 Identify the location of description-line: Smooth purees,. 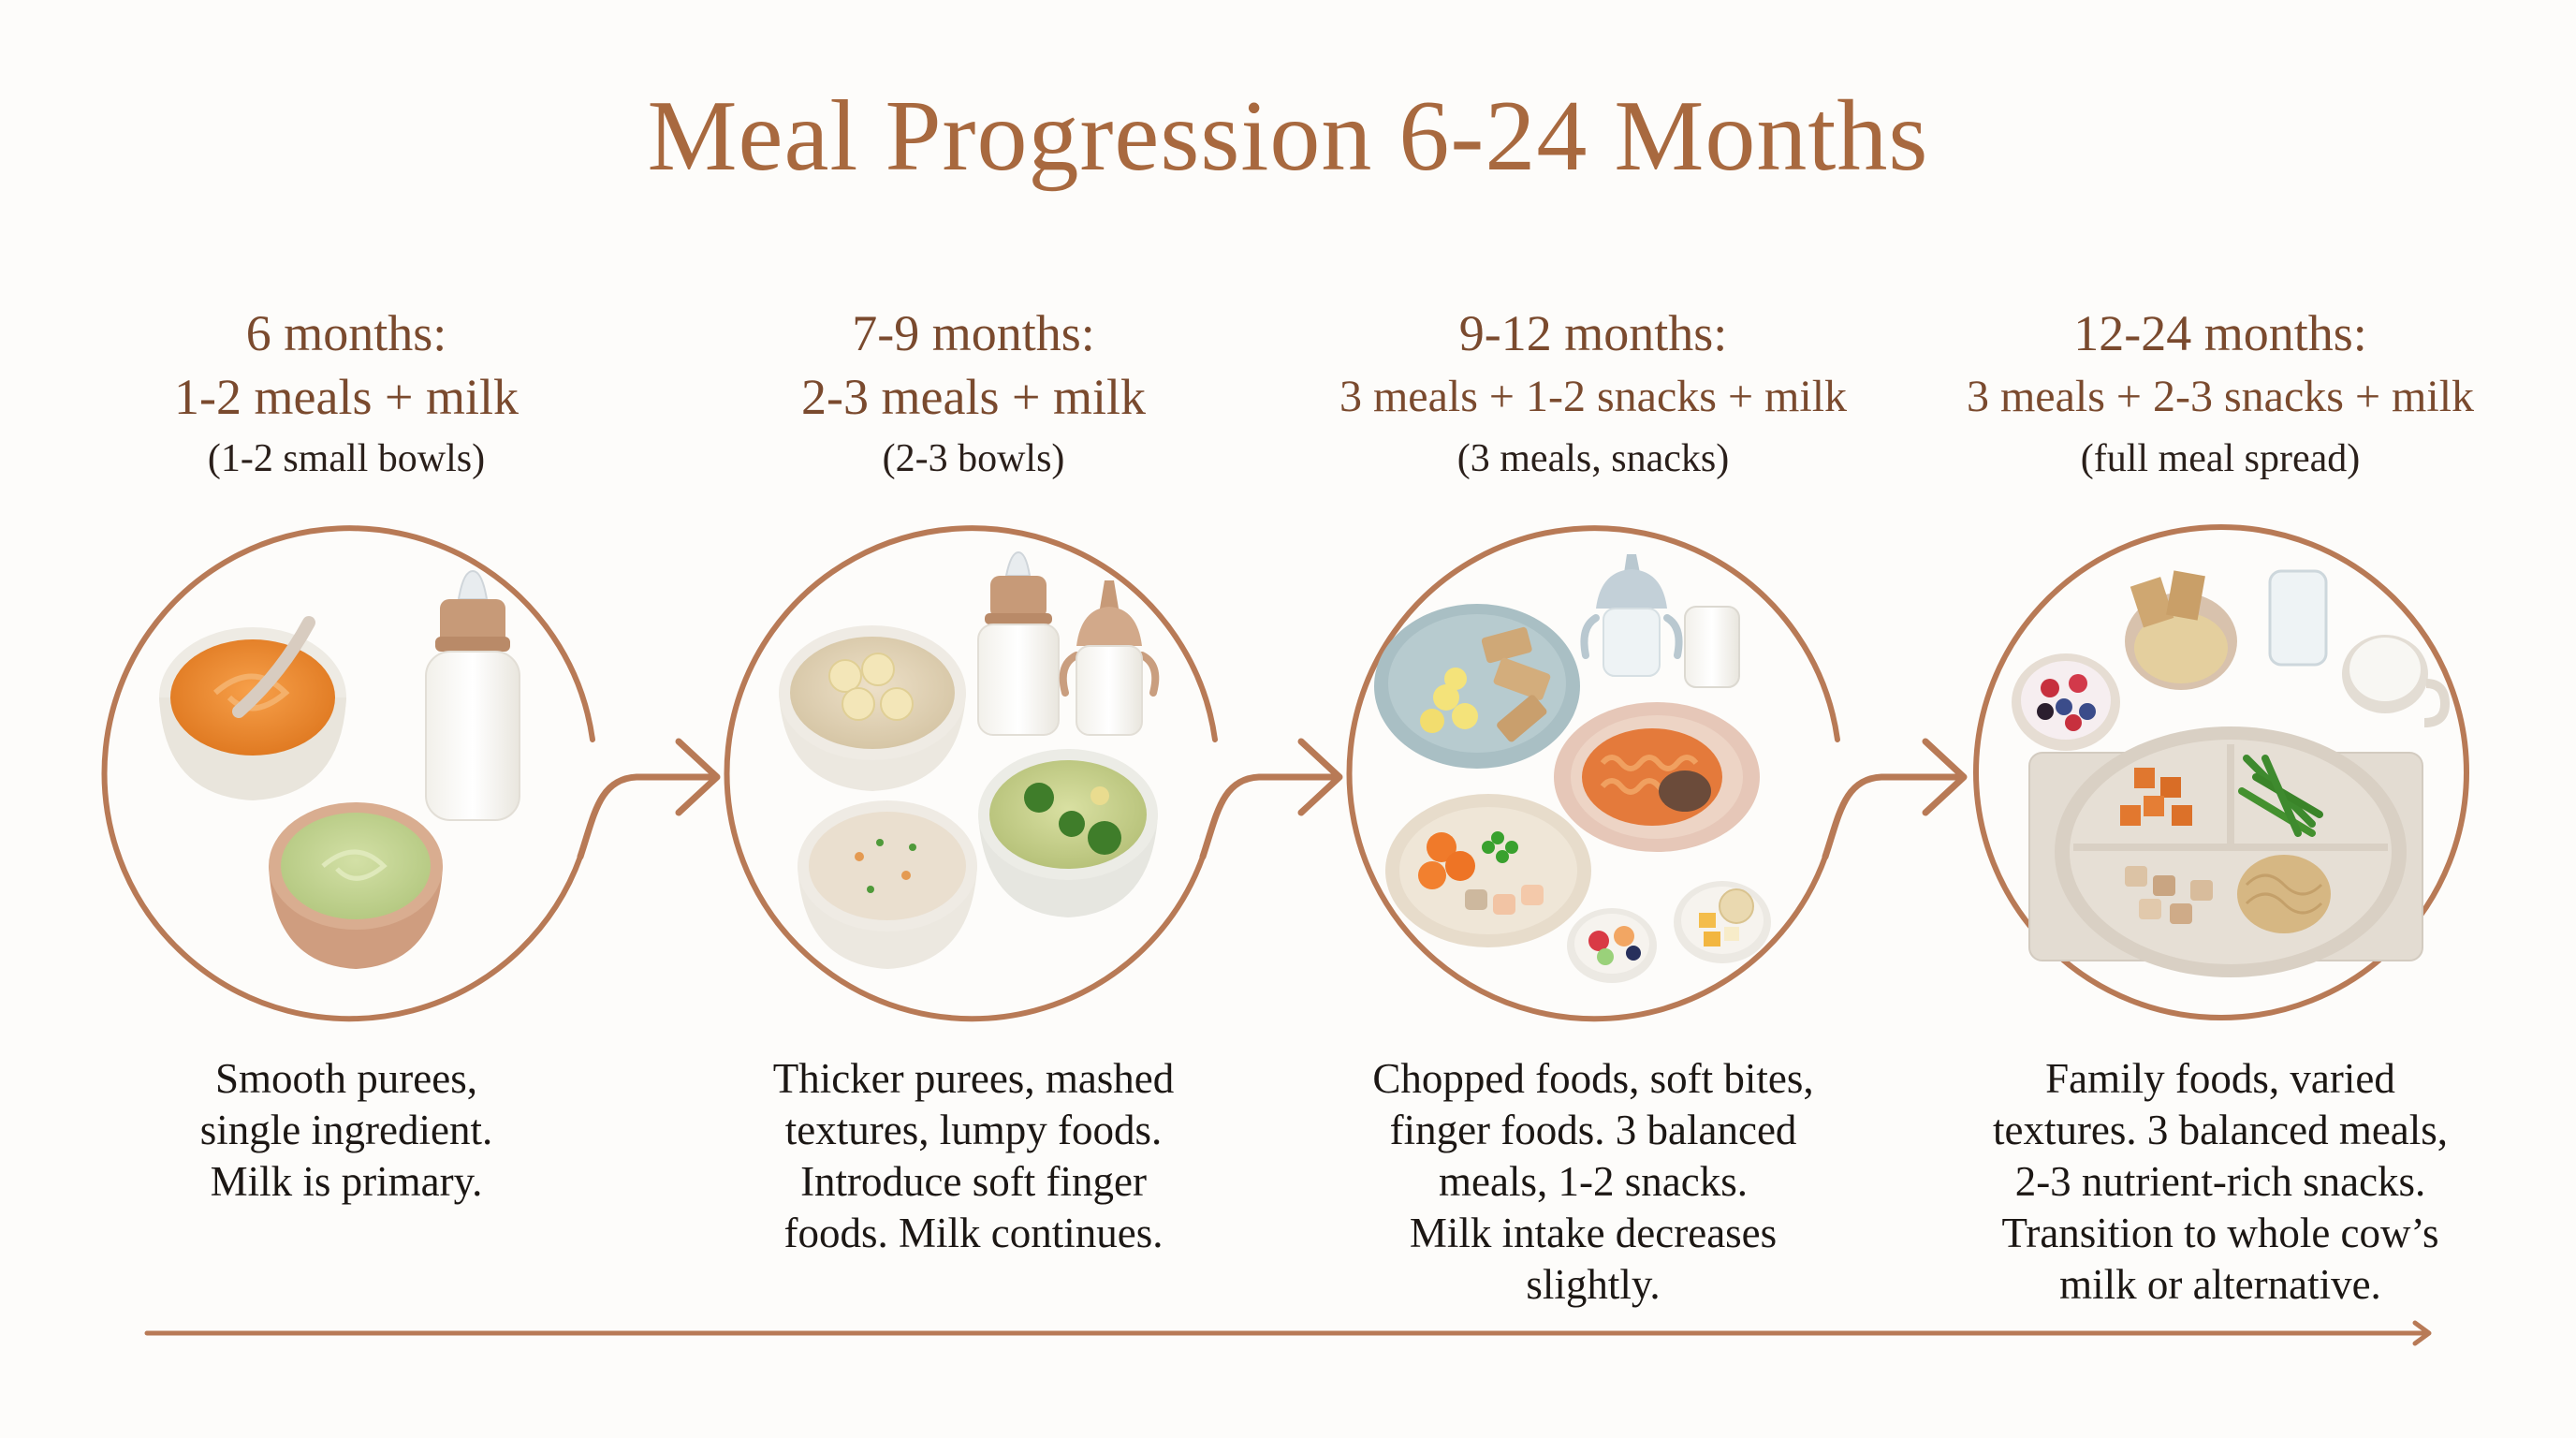
(346, 1078).